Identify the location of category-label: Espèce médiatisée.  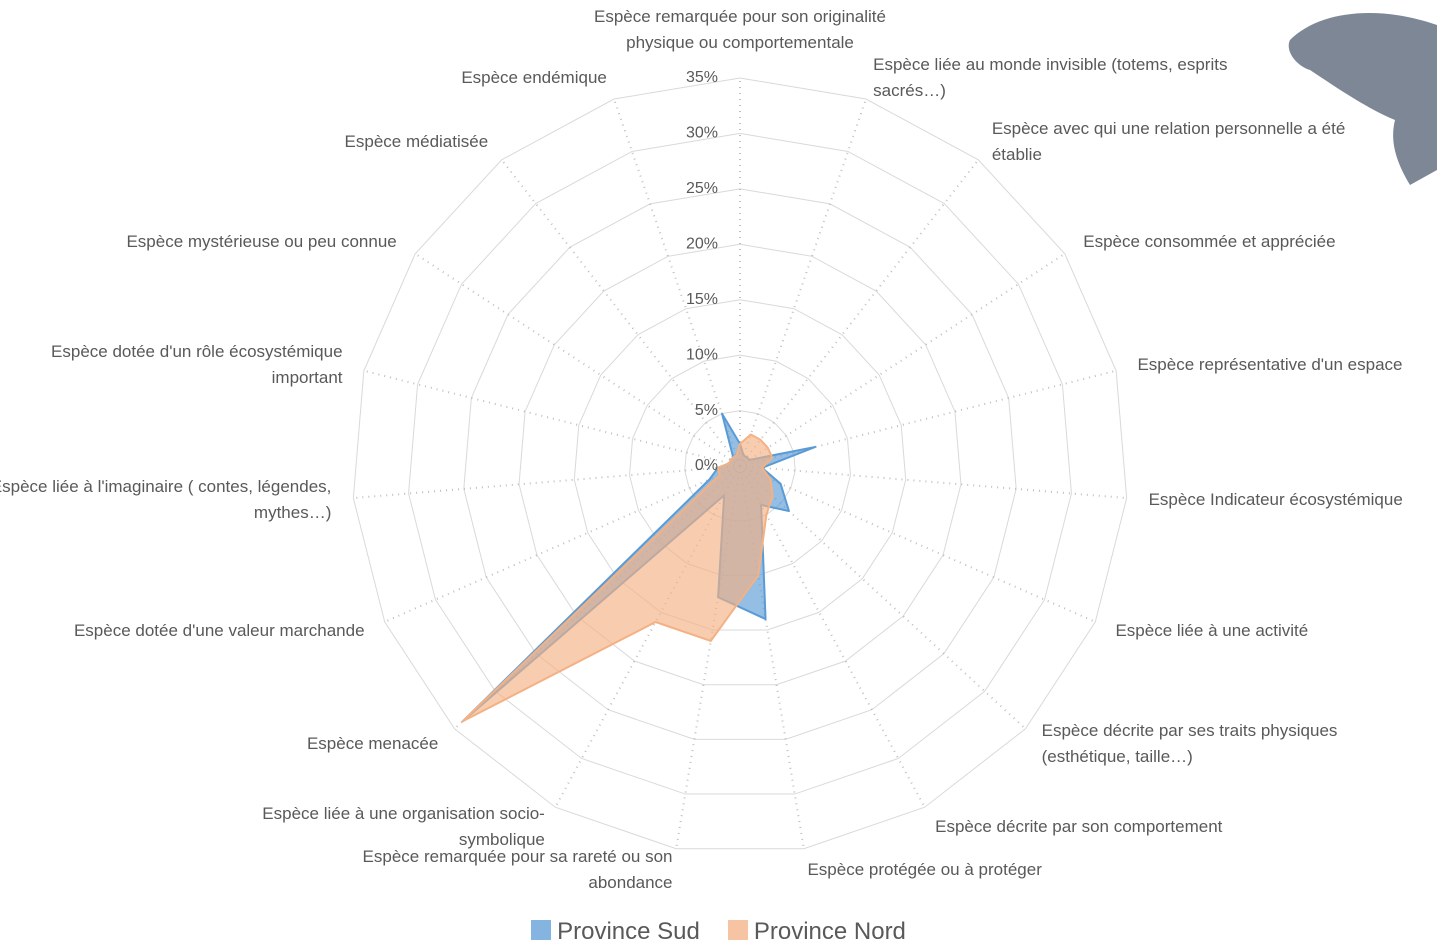
(416, 142).